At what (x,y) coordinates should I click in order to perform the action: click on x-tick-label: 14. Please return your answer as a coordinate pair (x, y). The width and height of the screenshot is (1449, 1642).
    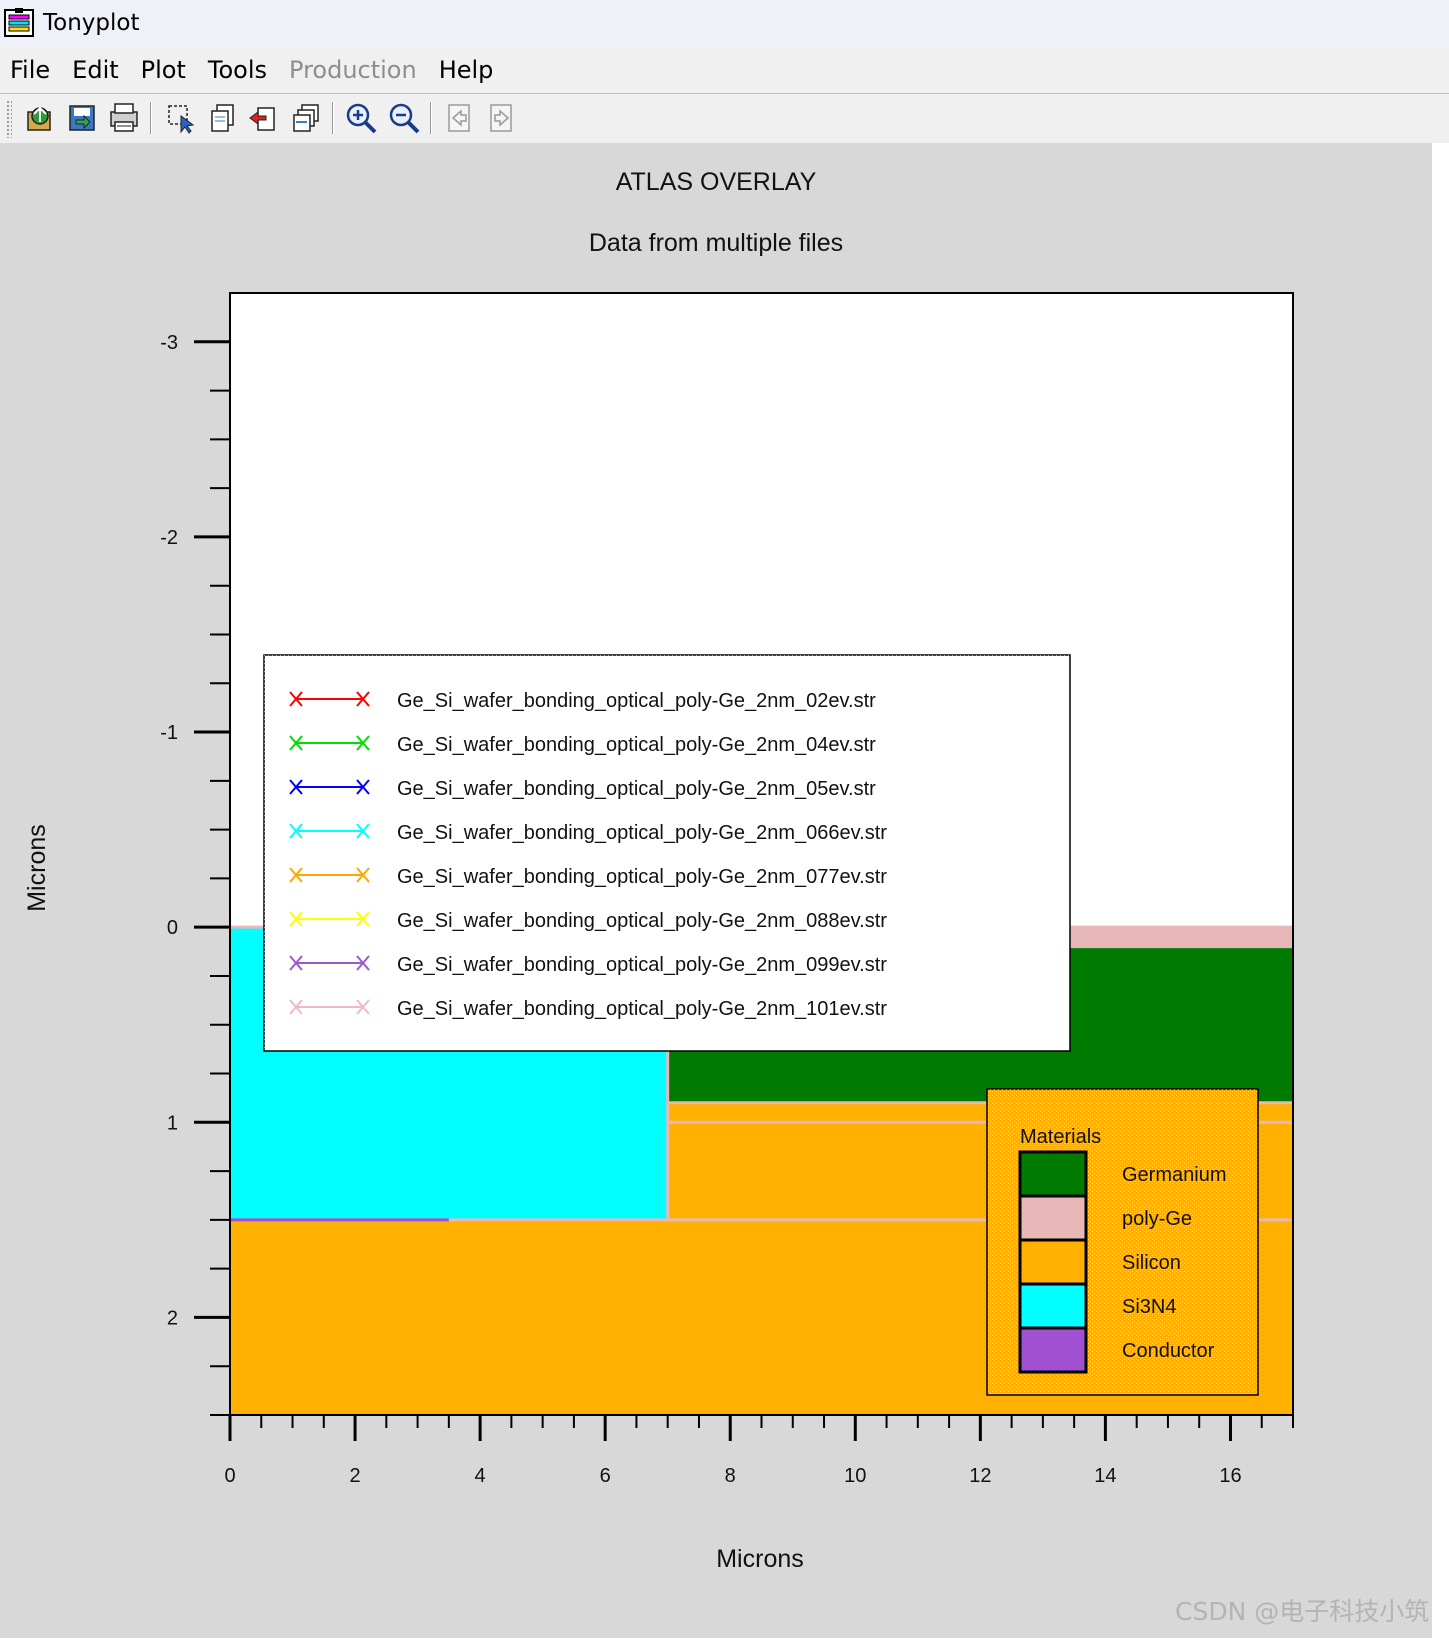
    Looking at the image, I should click on (1105, 1476).